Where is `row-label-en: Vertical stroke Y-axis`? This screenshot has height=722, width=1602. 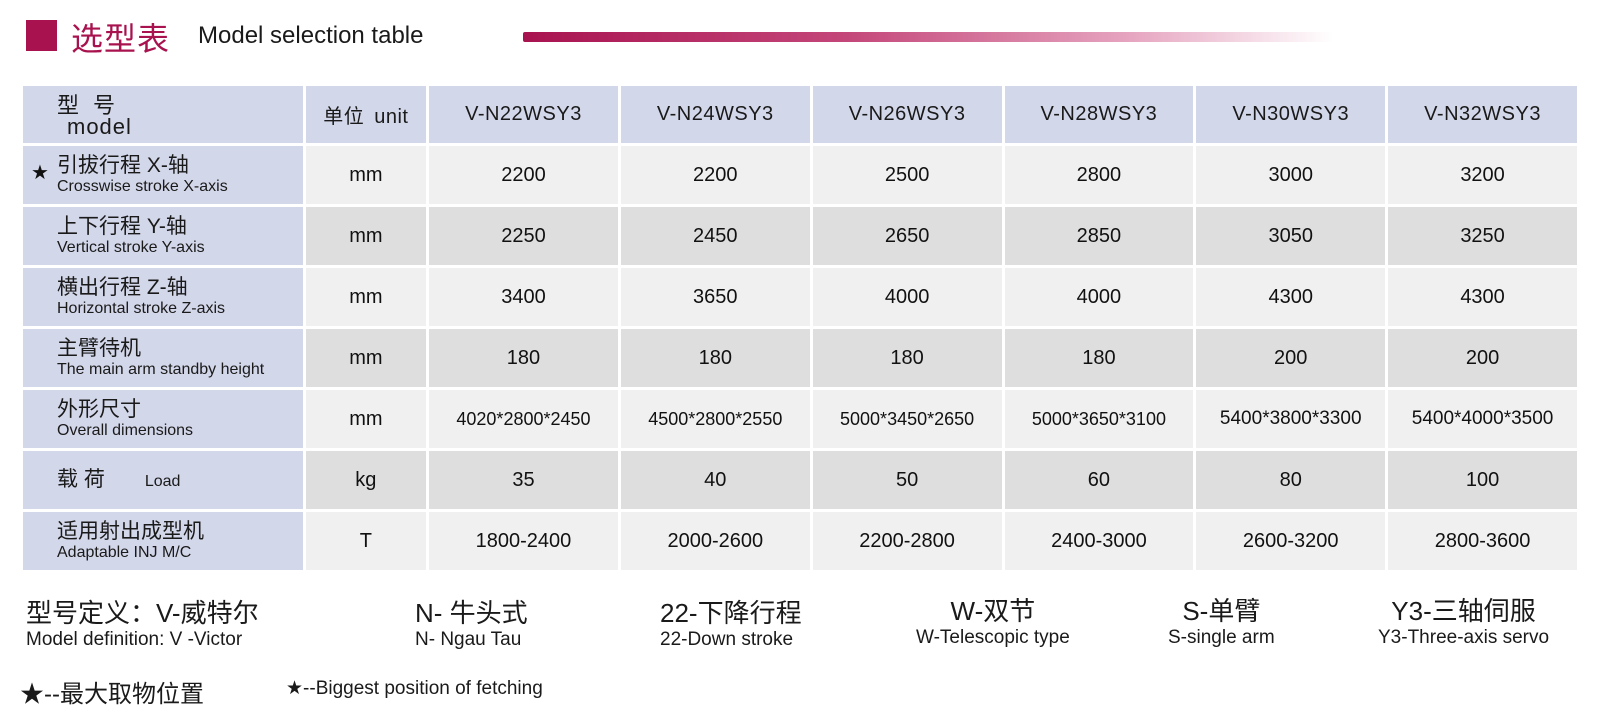
row-label-en: Vertical stroke Y-axis is located at coordinates (131, 247).